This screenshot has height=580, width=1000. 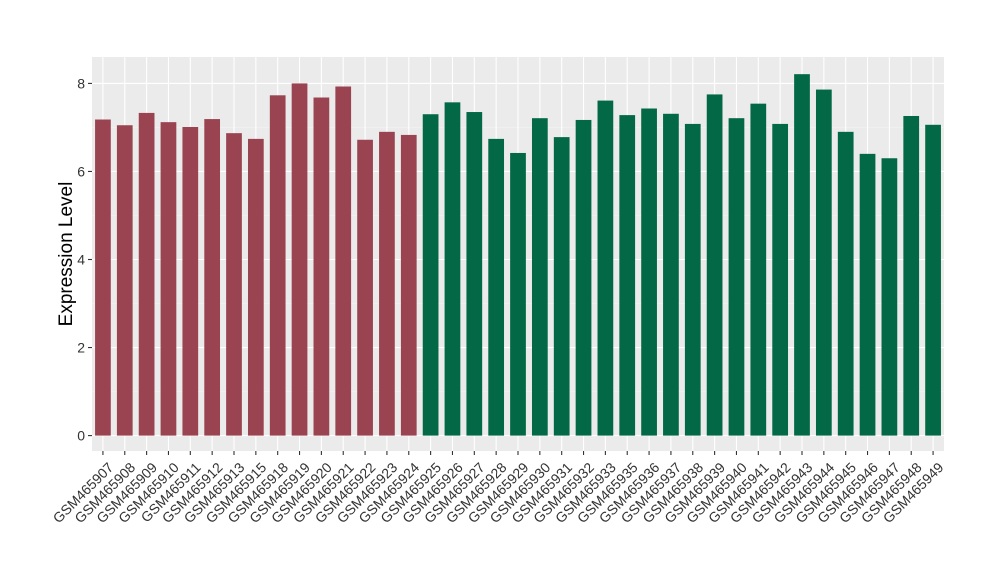 I want to click on bar-GSM465913, so click(x=234, y=284).